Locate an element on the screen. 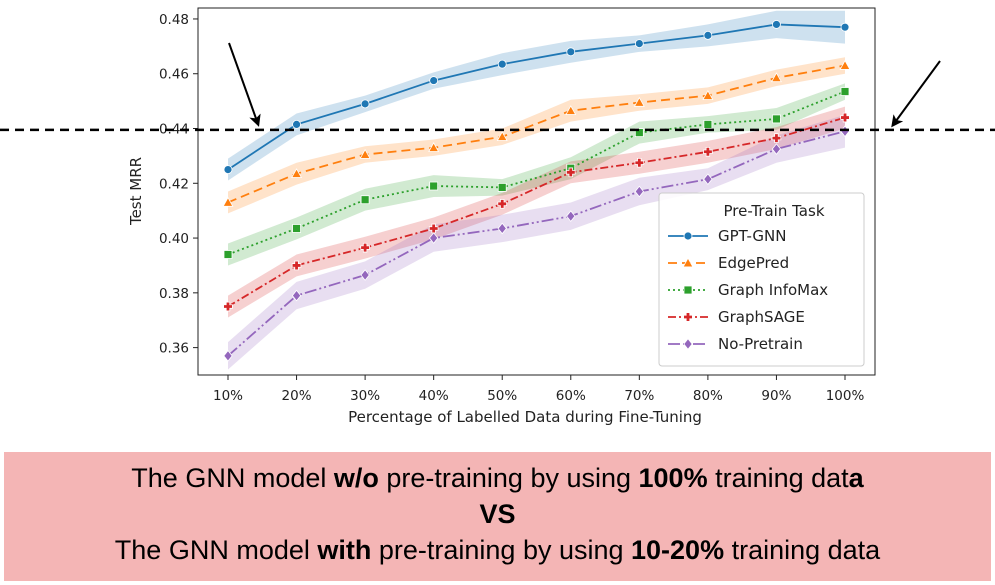 Image resolution: width=995 pixels, height=585 pixels. right-arrow is located at coordinates (916, 94).